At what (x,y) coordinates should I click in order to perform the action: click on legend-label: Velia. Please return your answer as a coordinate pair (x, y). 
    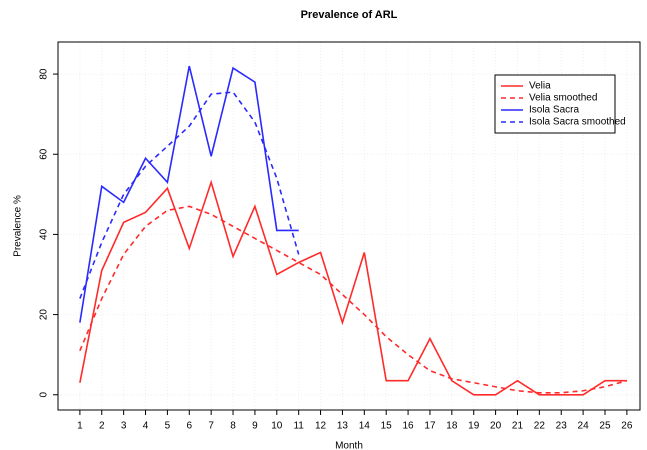
    Looking at the image, I should click on (540, 86).